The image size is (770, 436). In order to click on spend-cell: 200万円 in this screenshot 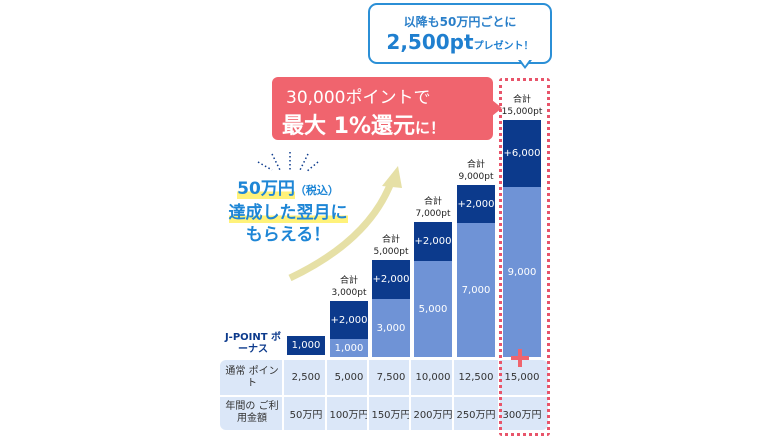, I will do `click(433, 415)`.